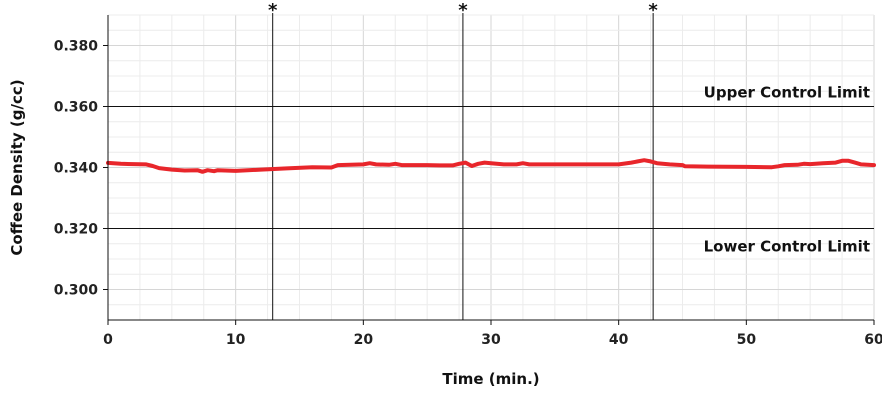 The height and width of the screenshot is (394, 882). Describe the element at coordinates (787, 93) in the screenshot. I see `upper-control-limit-label: Upper Control Limit` at that location.